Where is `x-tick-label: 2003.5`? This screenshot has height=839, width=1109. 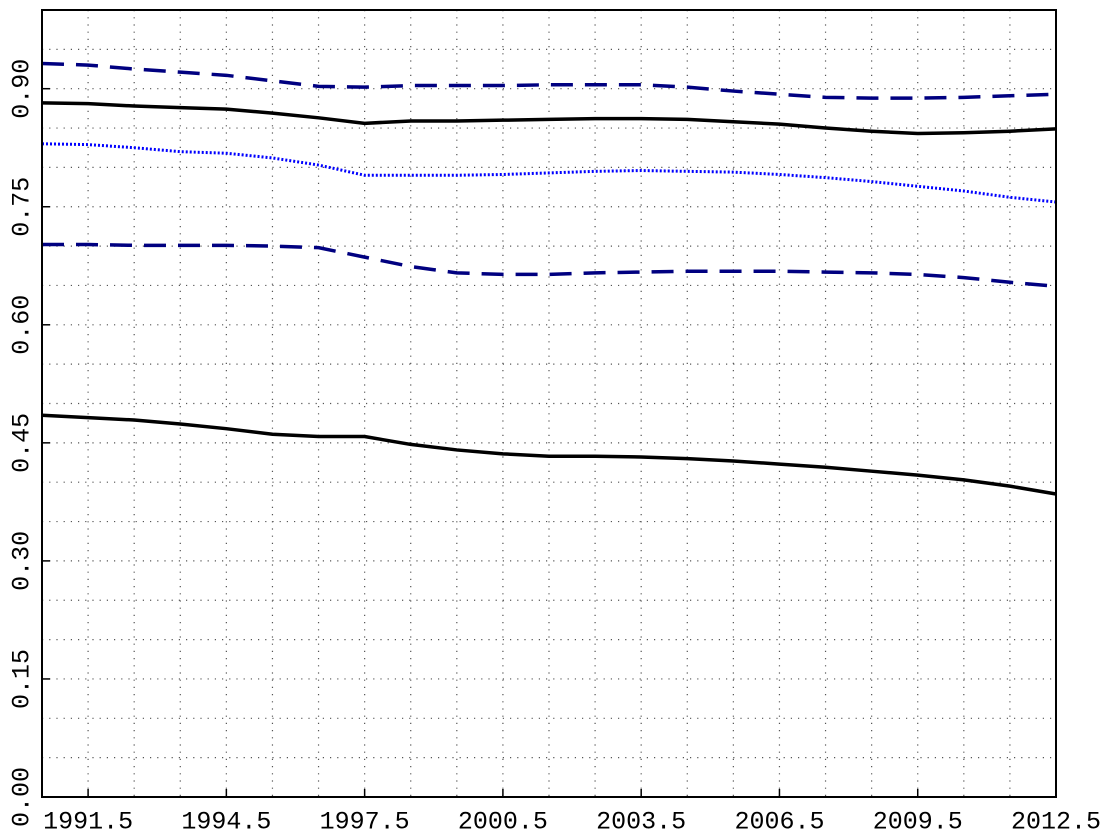
x-tick-label: 2003.5 is located at coordinates (641, 822).